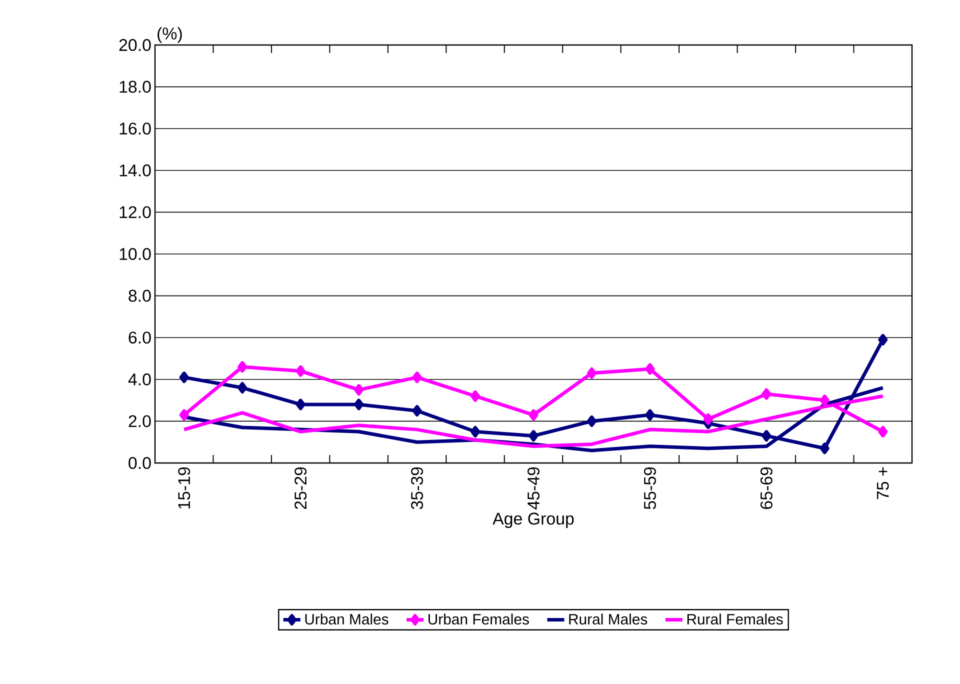  Describe the element at coordinates (139, 379) in the screenshot. I see `y-tick-label: 4.0` at that location.